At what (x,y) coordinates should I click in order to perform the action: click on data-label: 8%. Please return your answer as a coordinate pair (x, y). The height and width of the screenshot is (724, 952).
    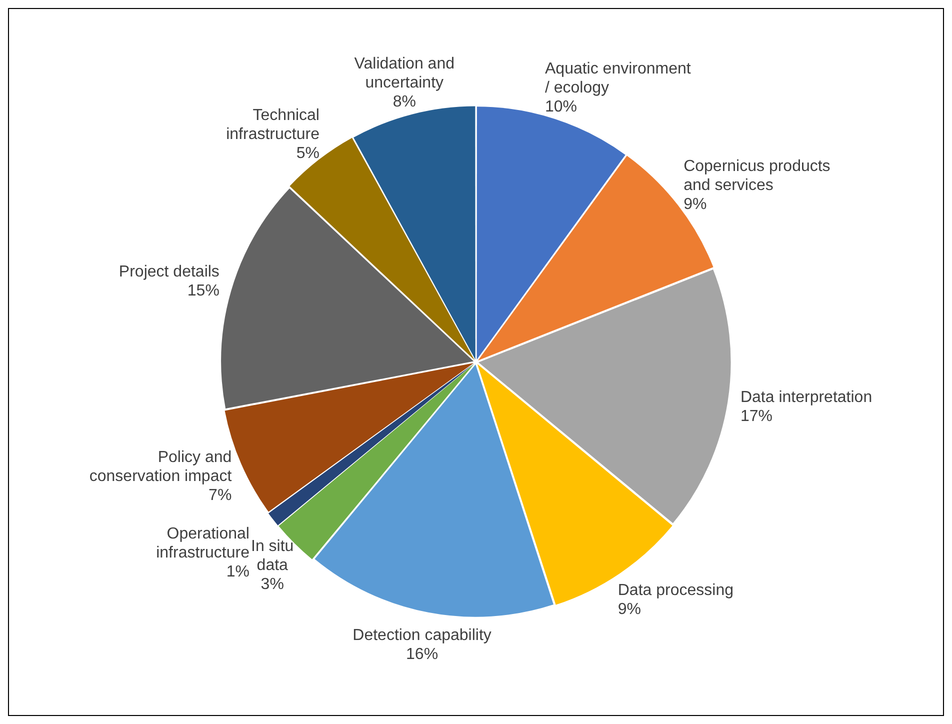
    Looking at the image, I should click on (404, 101).